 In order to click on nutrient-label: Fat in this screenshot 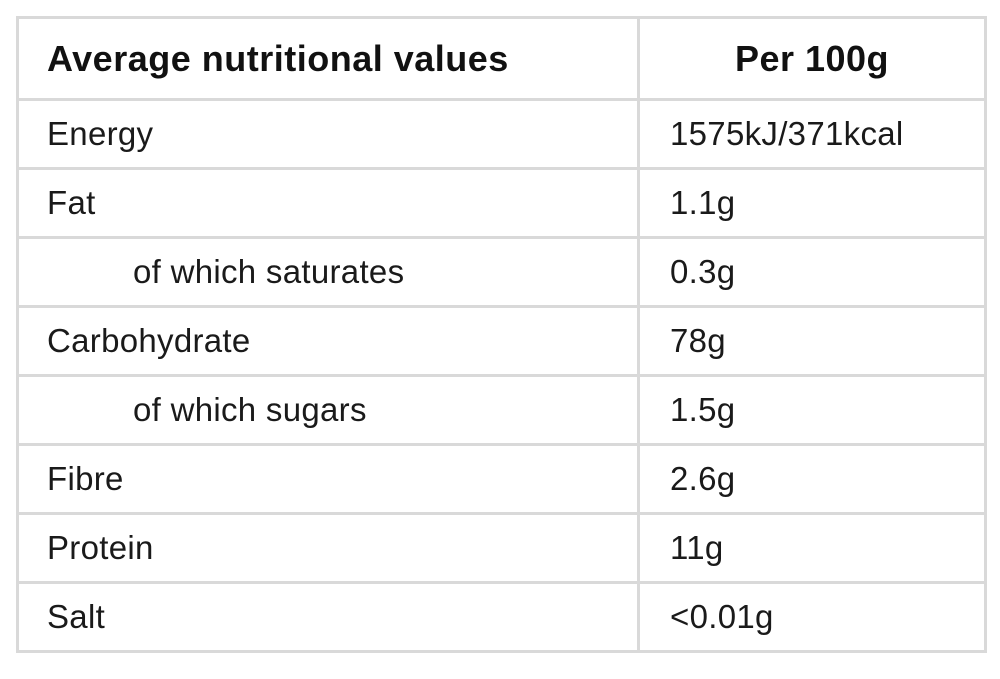, I will do `click(328, 203)`.